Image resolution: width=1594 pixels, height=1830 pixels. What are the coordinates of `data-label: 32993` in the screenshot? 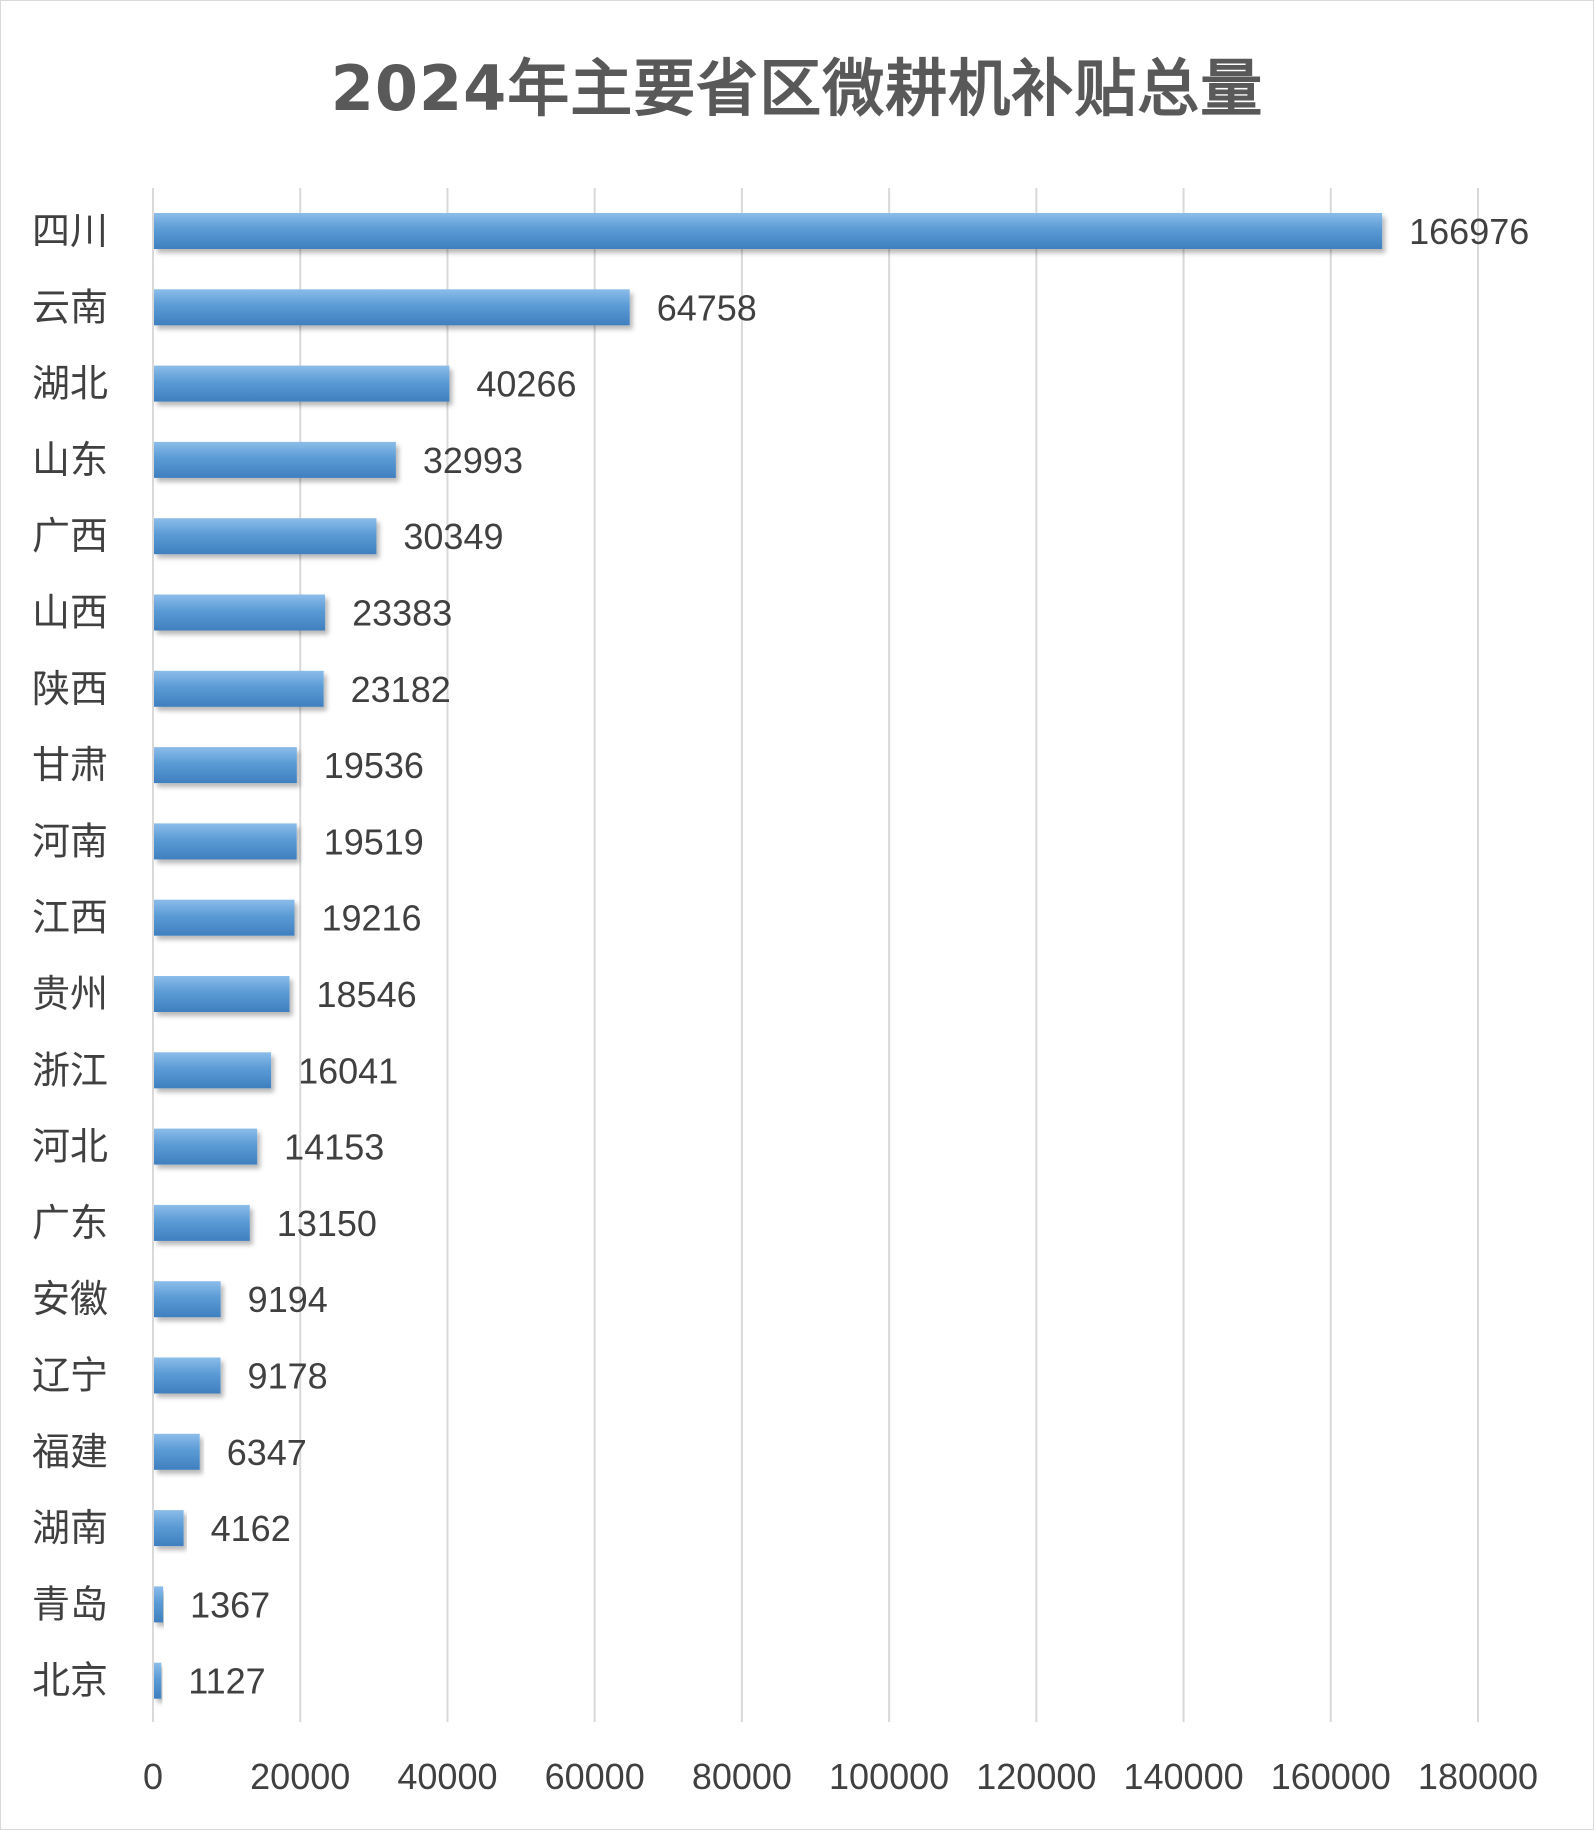 It's located at (473, 460).